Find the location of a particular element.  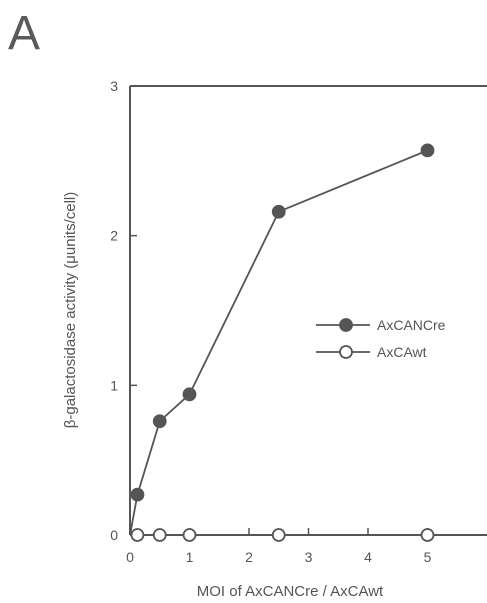

x-tick-label: 4 is located at coordinates (368, 557).